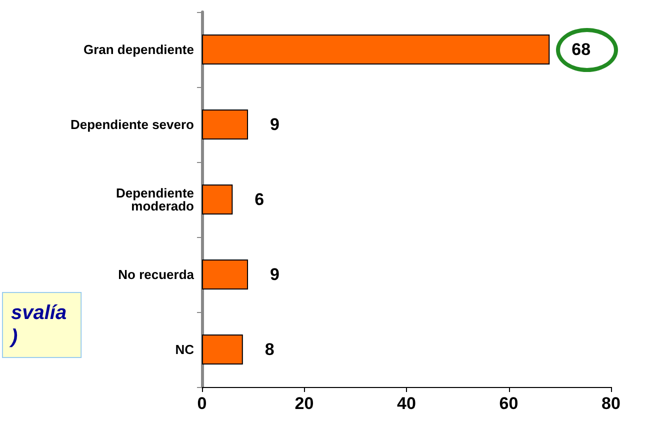  Describe the element at coordinates (508, 403) in the screenshot. I see `x-tick-label: 60` at that location.